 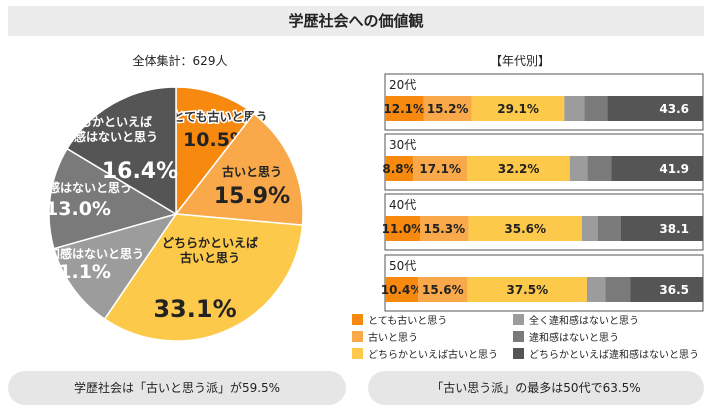 What do you see at coordinates (536, 388) in the screenshot?
I see `summary-right: 「古い思う派」の最多は50代で63.5%` at bounding box center [536, 388].